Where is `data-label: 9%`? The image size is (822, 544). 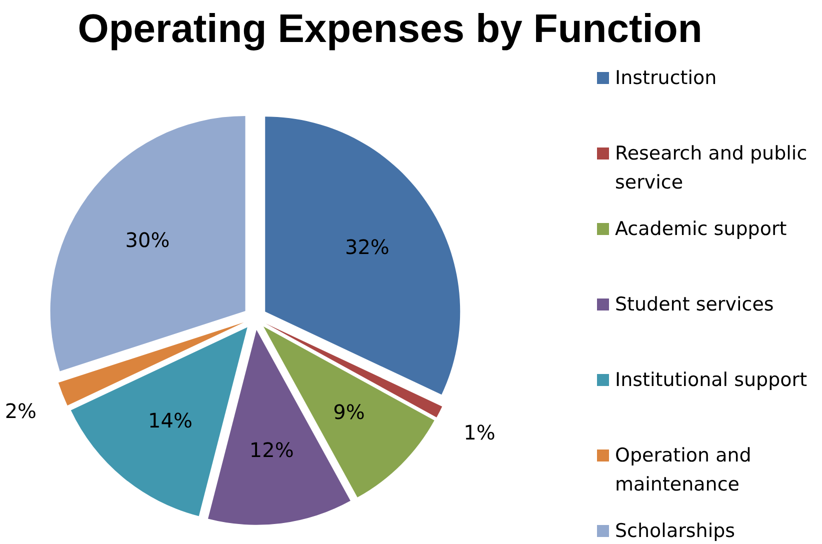 data-label: 9% is located at coordinates (349, 412).